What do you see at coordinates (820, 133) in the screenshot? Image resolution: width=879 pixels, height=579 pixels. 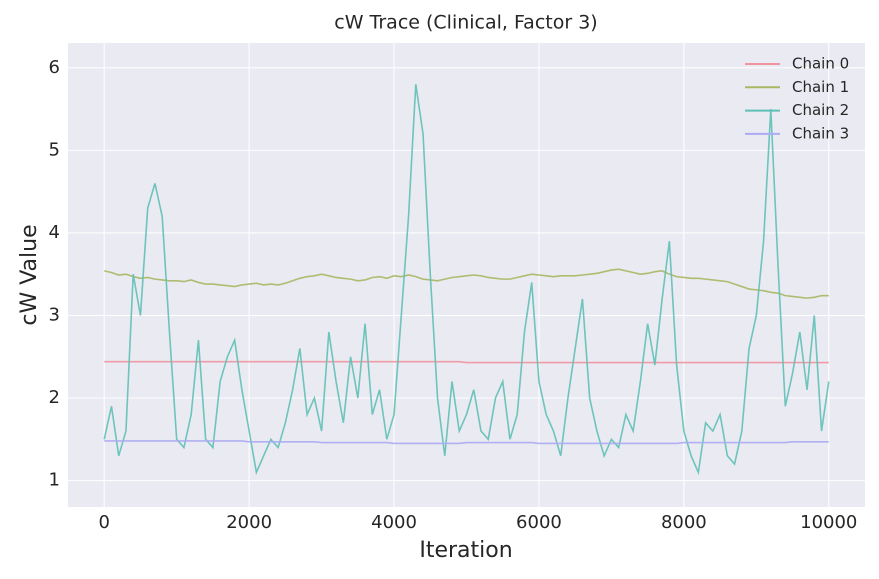 I see `legend-label: Chain 3` at bounding box center [820, 133].